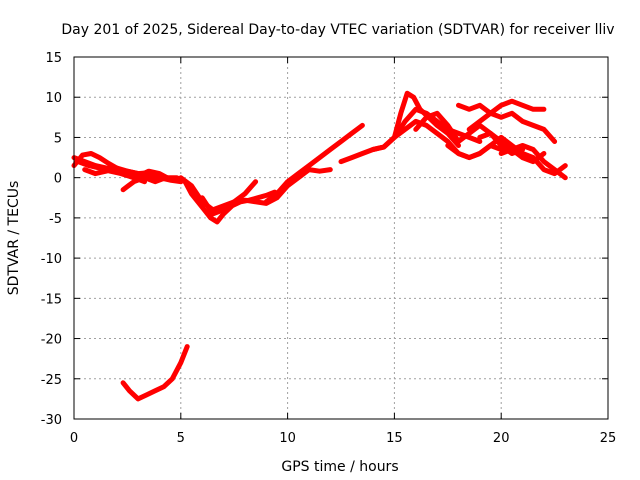 The image size is (640, 480). Describe the element at coordinates (53, 98) in the screenshot. I see `y-tick-label: 10` at that location.